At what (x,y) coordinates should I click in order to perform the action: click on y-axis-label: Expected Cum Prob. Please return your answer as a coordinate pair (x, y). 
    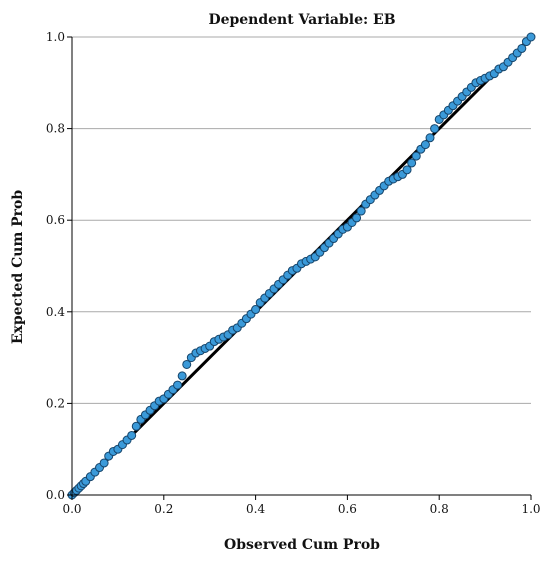
    Looking at the image, I should click on (18, 267).